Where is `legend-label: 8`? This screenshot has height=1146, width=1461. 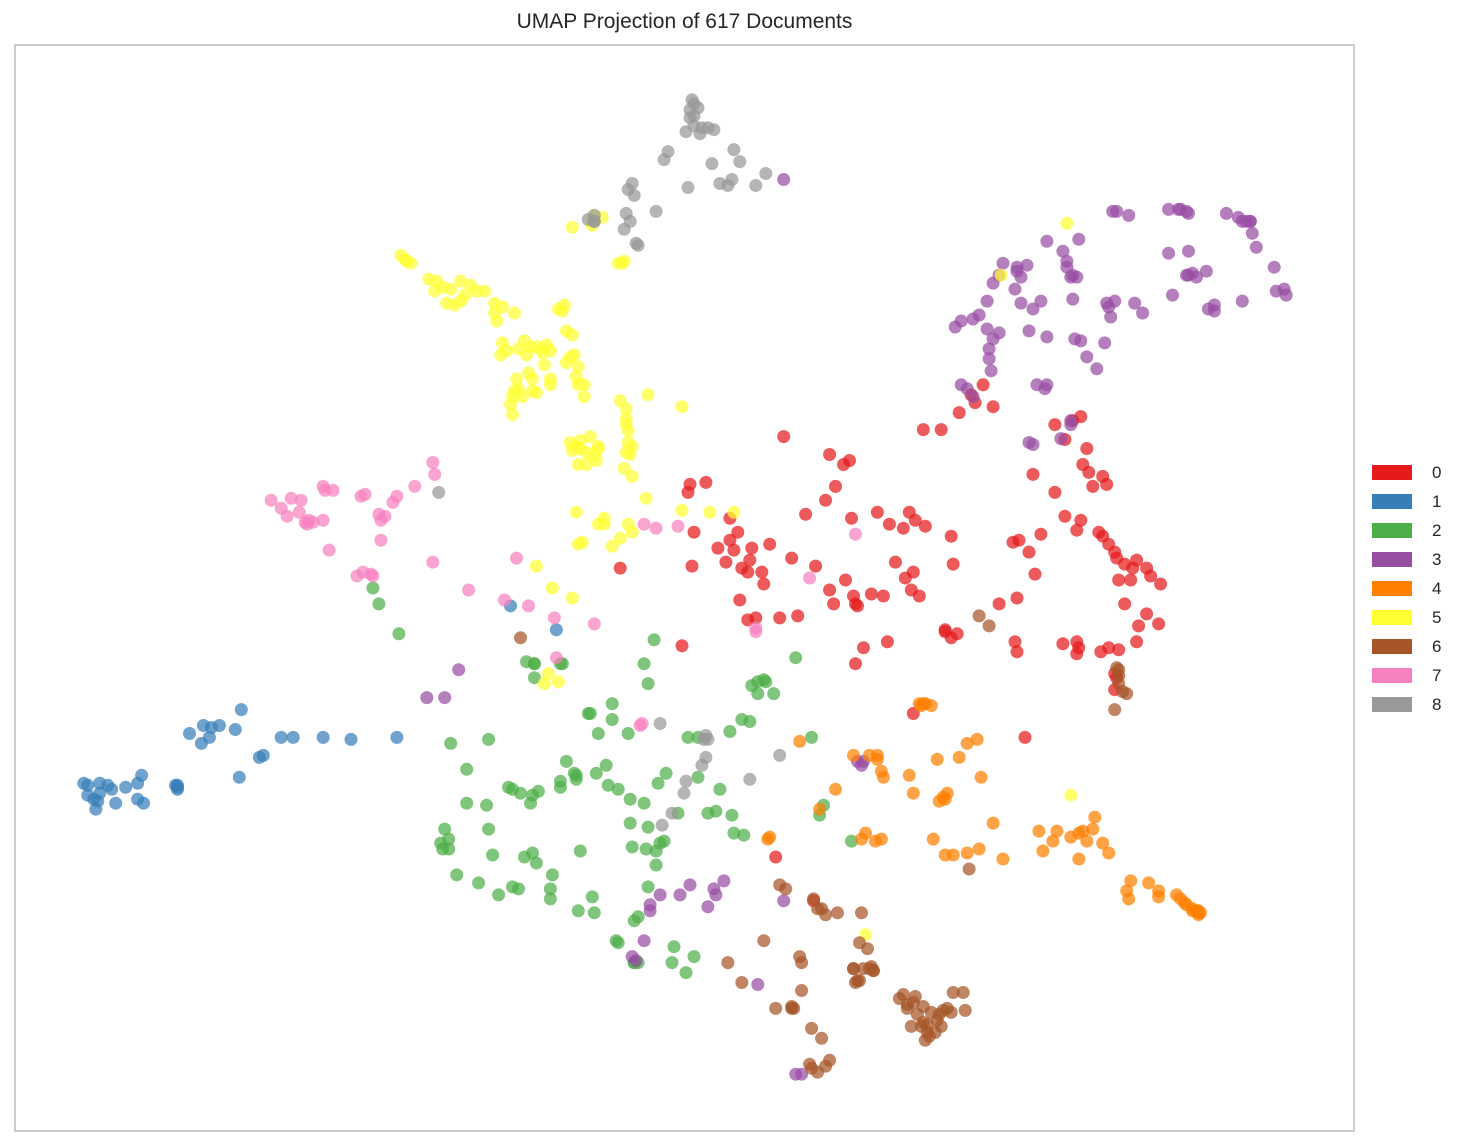
legend-label: 8 is located at coordinates (1437, 704).